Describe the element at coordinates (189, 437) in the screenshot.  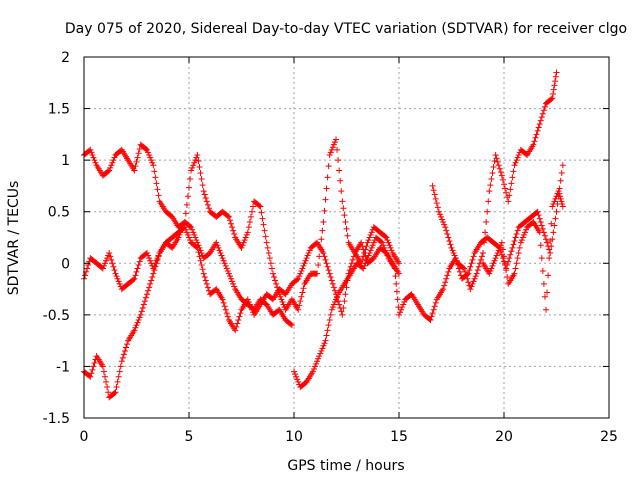
I see `x-tick-label: 5` at that location.